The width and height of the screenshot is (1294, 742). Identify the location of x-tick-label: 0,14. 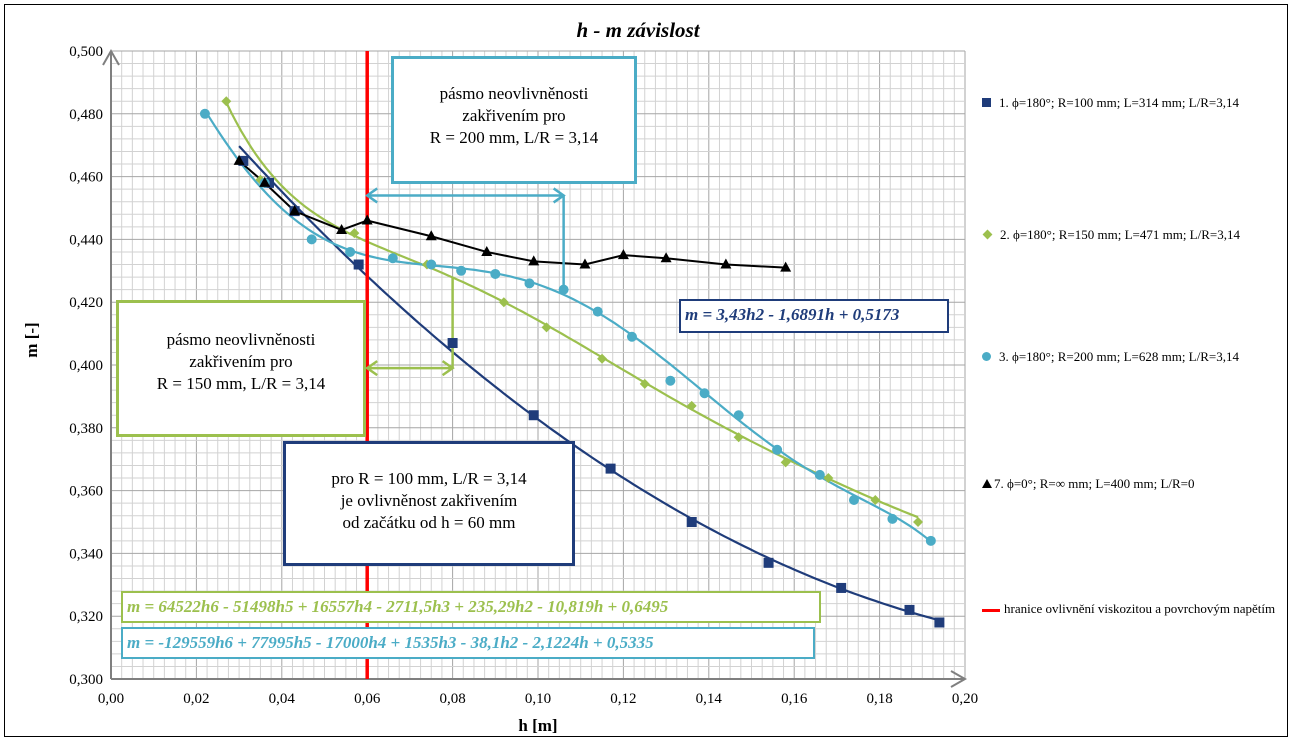
(709, 699).